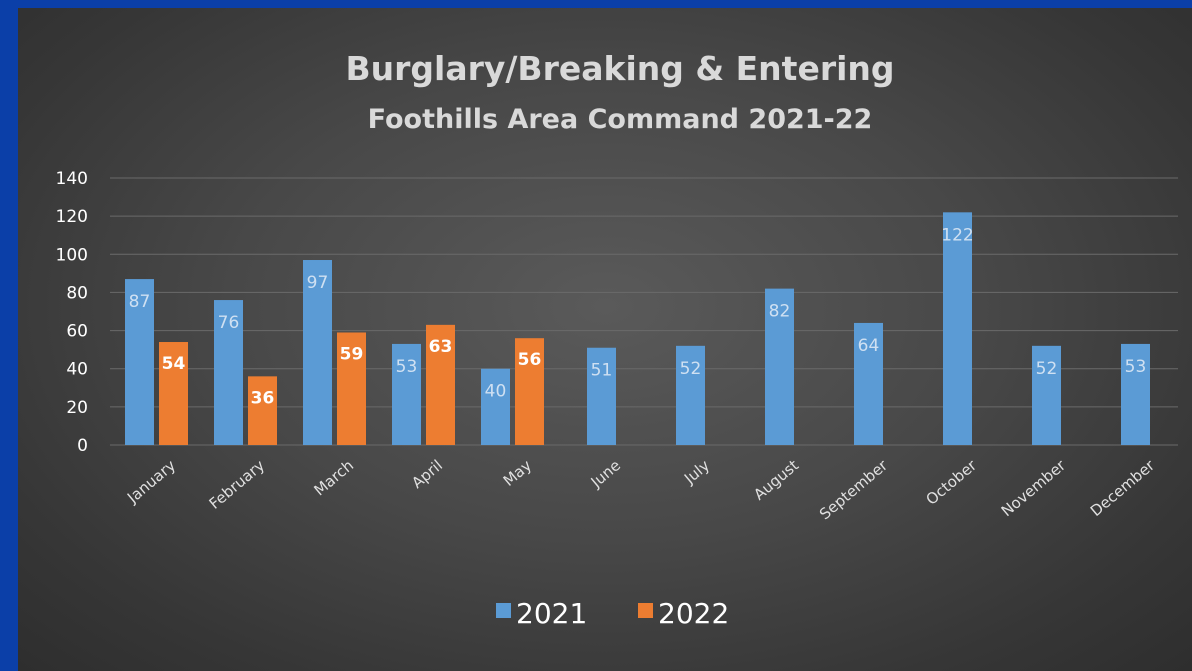 Image resolution: width=1192 pixels, height=671 pixels. What do you see at coordinates (780, 312) in the screenshot?
I see `data-label-2021: 82` at bounding box center [780, 312].